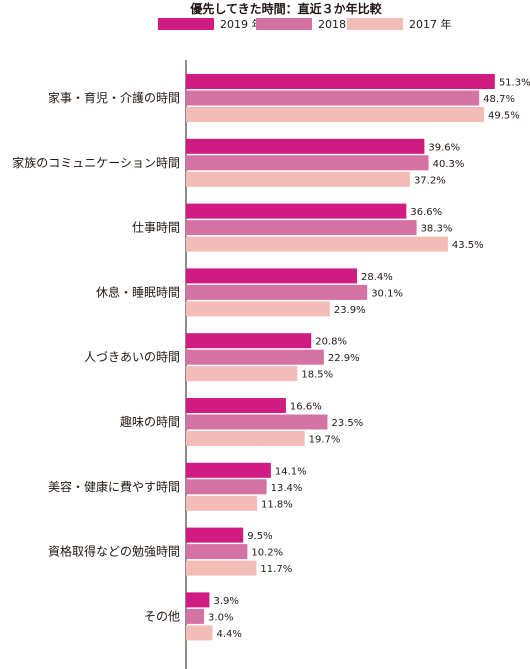 The image size is (530, 669). What do you see at coordinates (225, 601) in the screenshot?
I see `value-label-8-0: 3.9%` at bounding box center [225, 601].